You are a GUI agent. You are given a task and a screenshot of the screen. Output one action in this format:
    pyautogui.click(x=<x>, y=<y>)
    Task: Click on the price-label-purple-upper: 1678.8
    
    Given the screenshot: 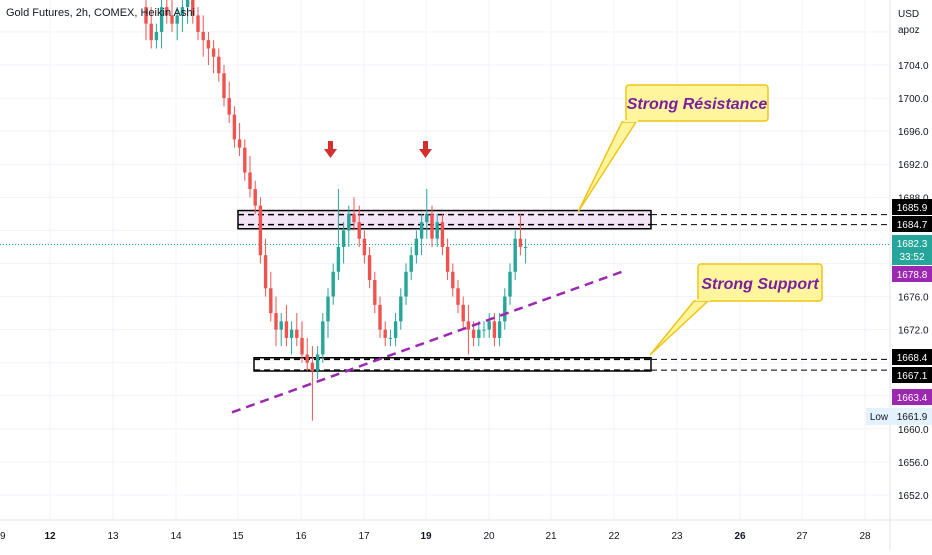 What is the action you would take?
    pyautogui.click(x=912, y=274)
    